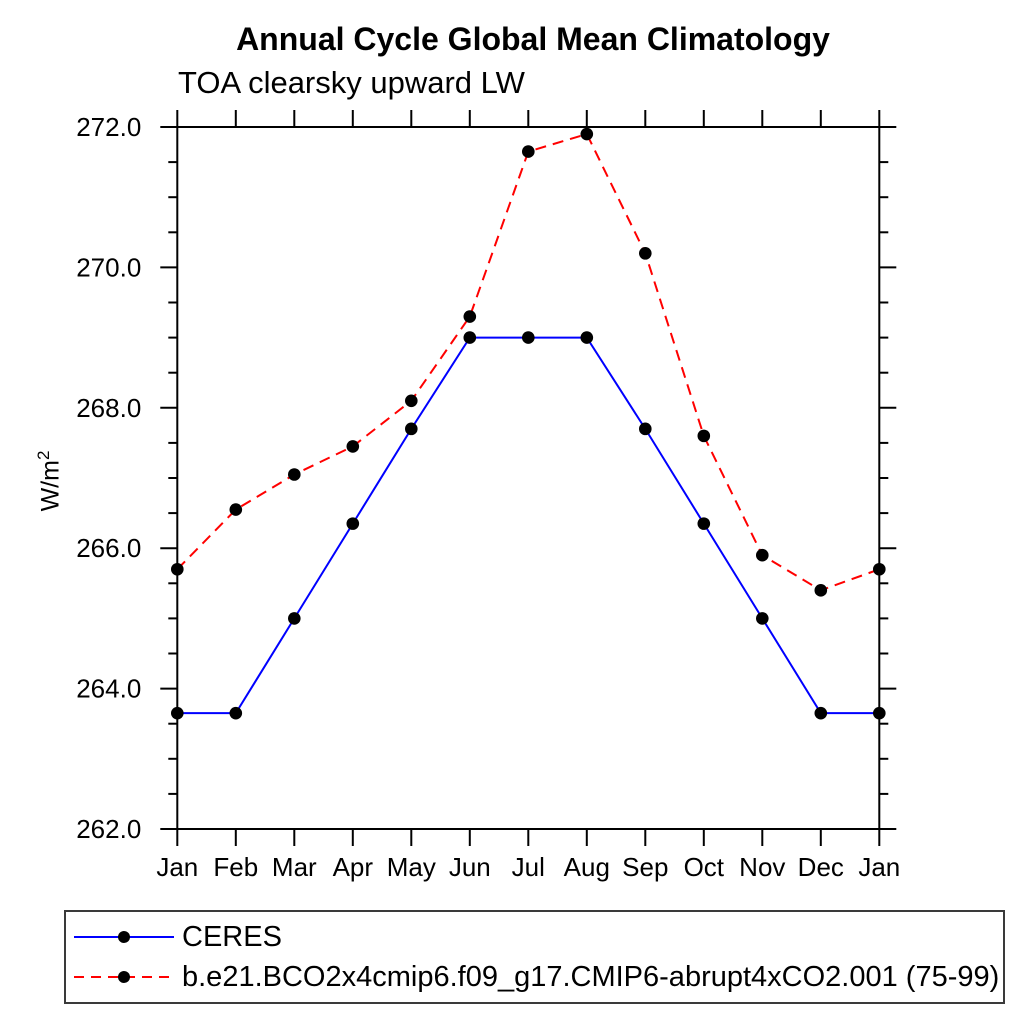 The width and height of the screenshot is (1024, 1024). Describe the element at coordinates (235, 867) in the screenshot. I see `x-tick-label-1: Feb` at that location.